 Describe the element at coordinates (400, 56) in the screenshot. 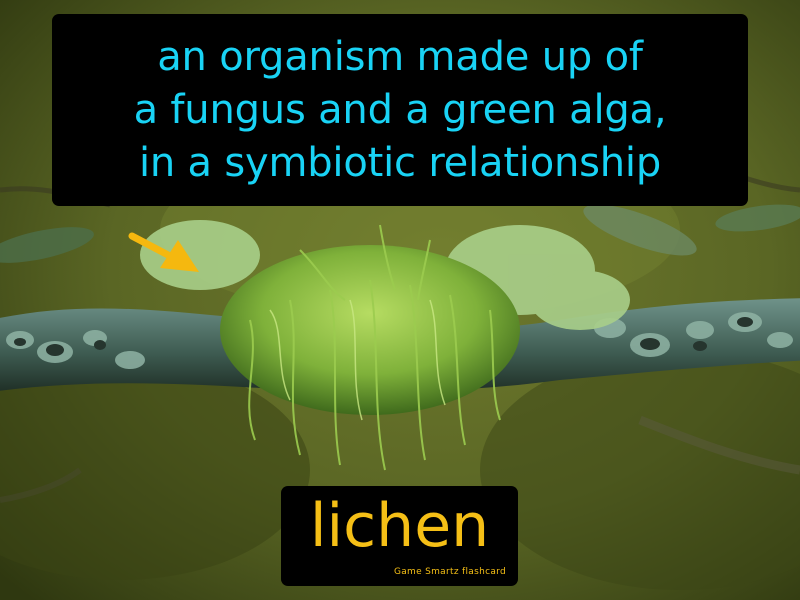

I see `definition-line-1: an organism made up of` at that location.